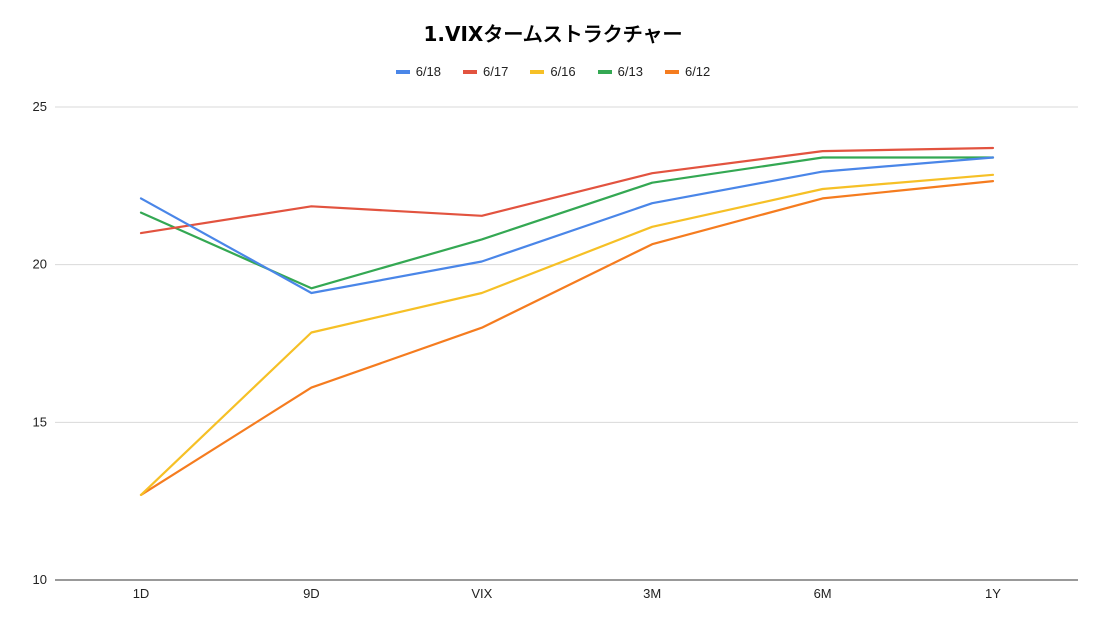 This screenshot has width=1106, height=623. I want to click on legend-item-6-18: 6/18, so click(418, 71).